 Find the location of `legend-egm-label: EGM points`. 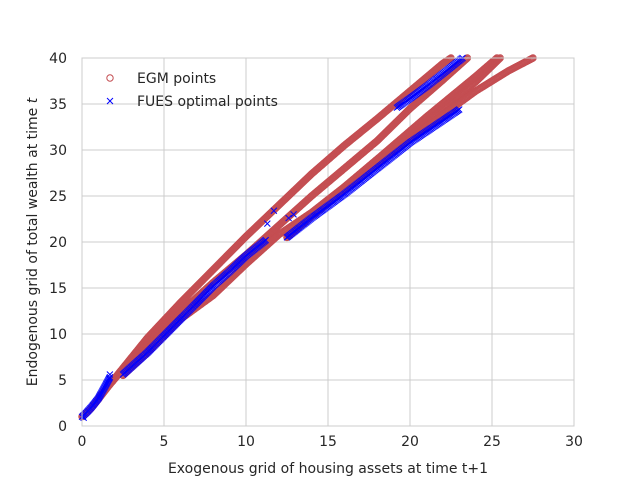

legend-egm-label: EGM points is located at coordinates (176, 79).